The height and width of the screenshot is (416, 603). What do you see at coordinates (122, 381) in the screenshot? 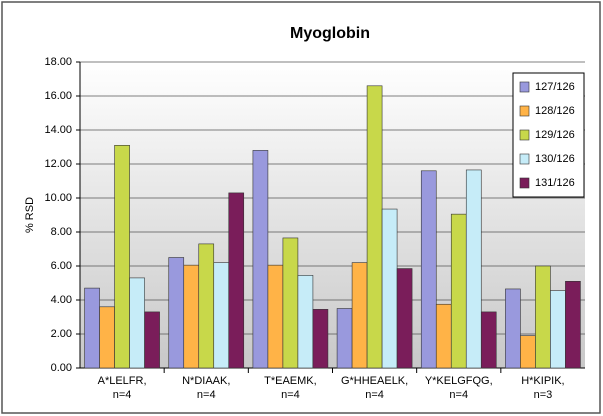
I see `x-tick-label: A*LELFR,` at bounding box center [122, 381].